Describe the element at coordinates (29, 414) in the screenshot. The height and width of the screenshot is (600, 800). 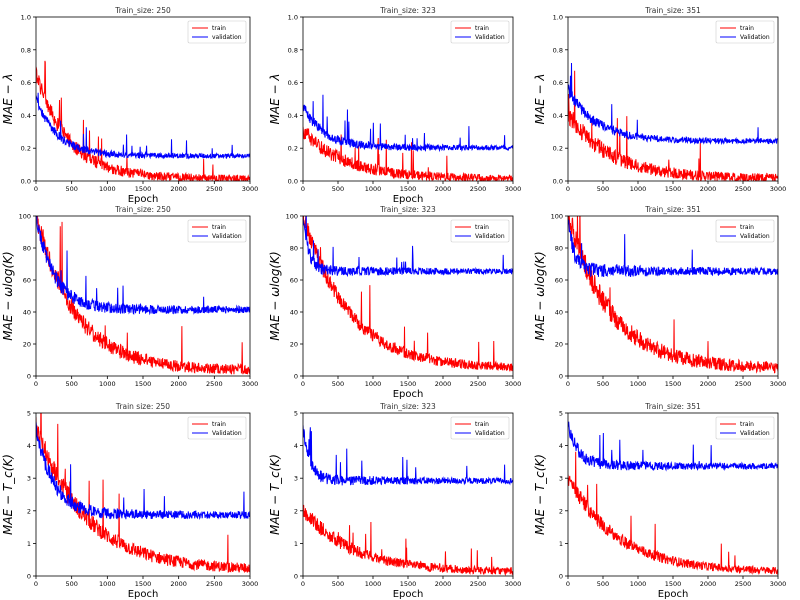
I see `y-tick-label: 5` at that location.